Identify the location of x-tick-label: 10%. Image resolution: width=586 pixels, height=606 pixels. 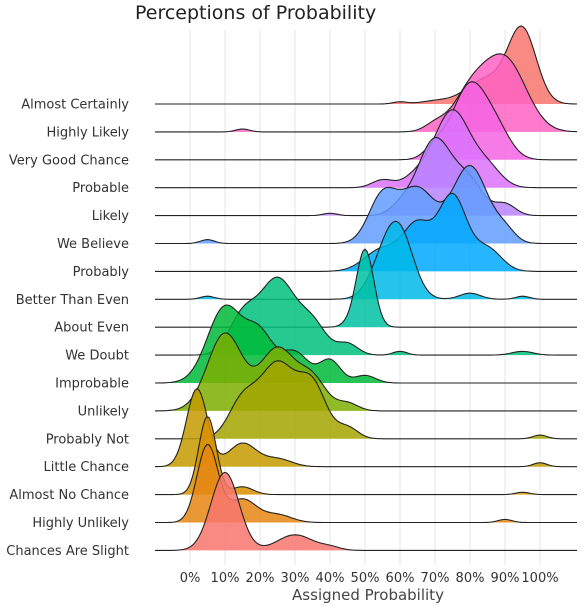
(225, 578).